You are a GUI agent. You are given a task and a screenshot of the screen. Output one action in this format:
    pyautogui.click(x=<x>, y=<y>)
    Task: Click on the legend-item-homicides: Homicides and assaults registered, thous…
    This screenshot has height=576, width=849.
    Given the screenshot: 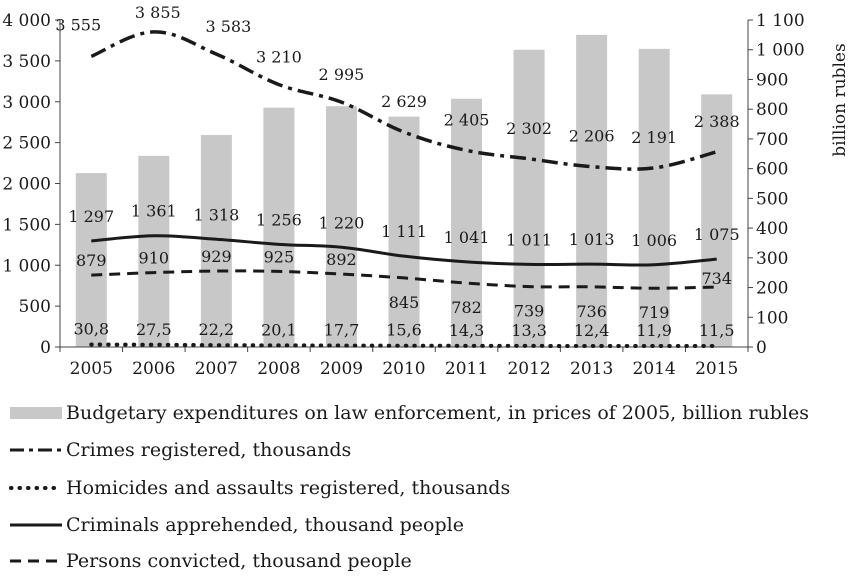 What is the action you would take?
    pyautogui.click(x=259, y=488)
    